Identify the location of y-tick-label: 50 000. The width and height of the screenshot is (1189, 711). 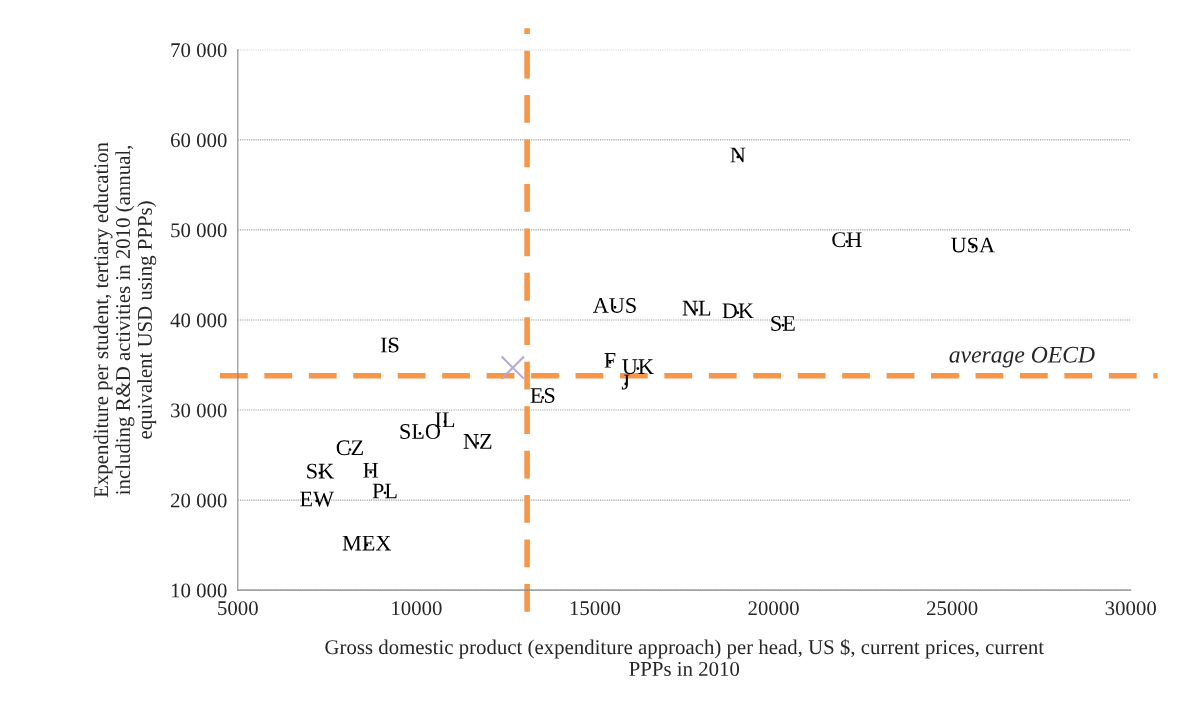
(199, 230).